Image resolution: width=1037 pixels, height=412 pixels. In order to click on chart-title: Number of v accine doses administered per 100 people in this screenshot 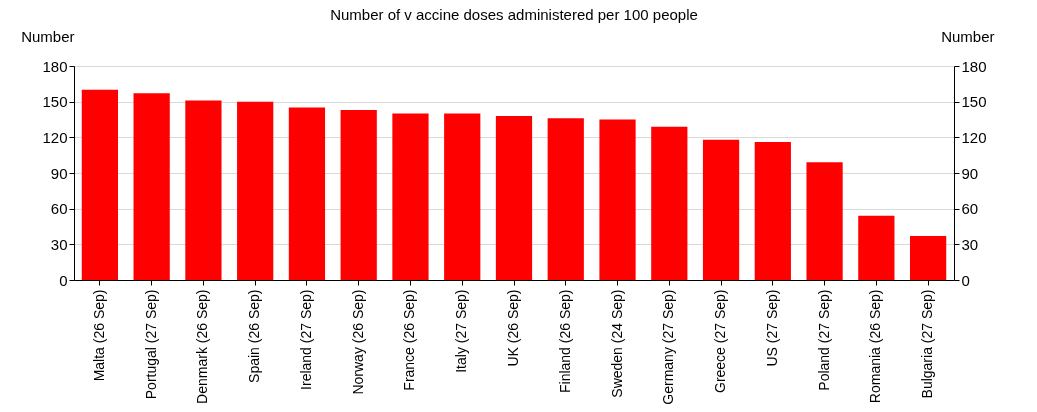, I will do `click(514, 14)`.